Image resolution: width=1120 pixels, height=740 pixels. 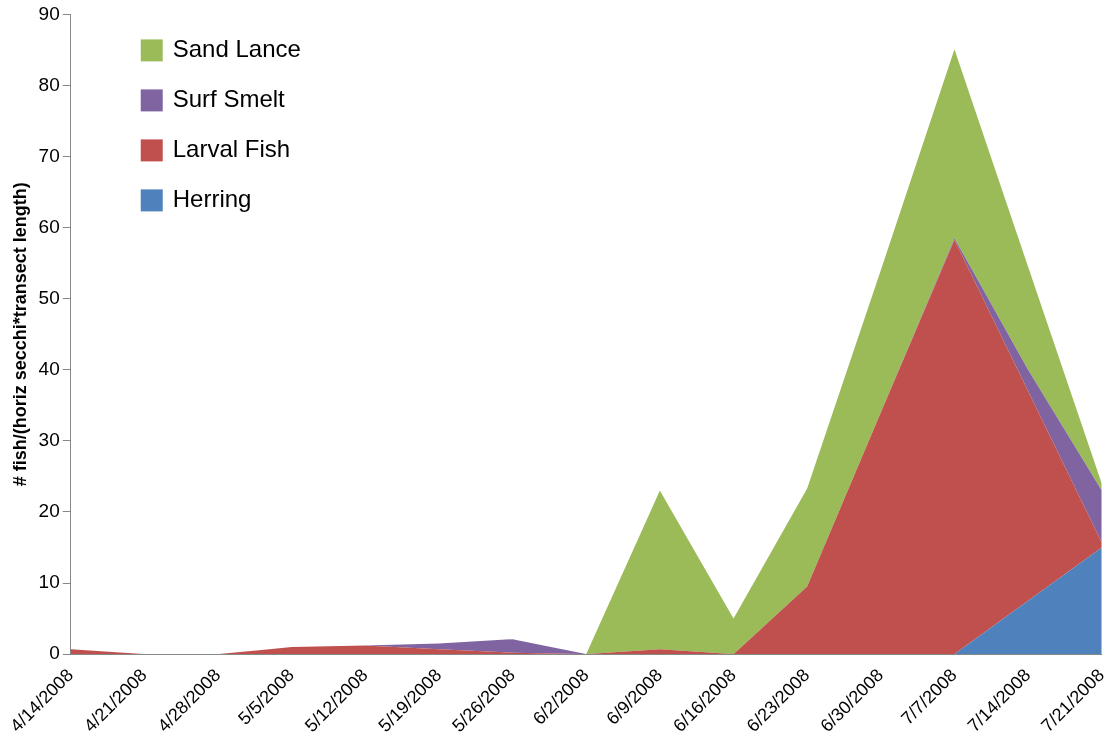 I want to click on legend-label: Herring, so click(x=212, y=199).